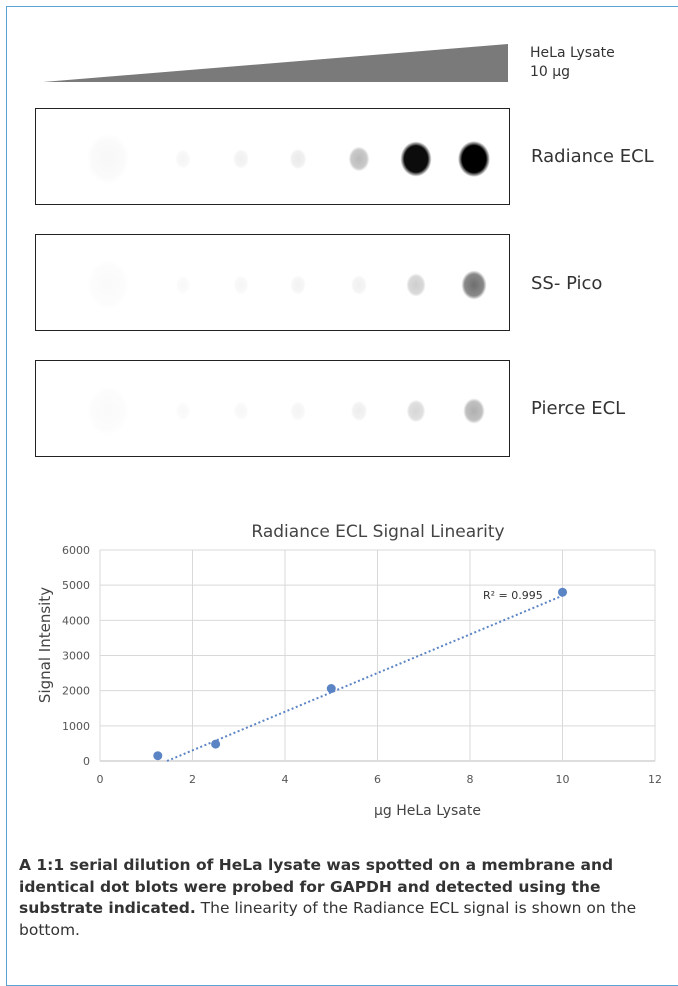 The image size is (678, 986). What do you see at coordinates (563, 779) in the screenshot?
I see `x-tick-label: 10` at bounding box center [563, 779].